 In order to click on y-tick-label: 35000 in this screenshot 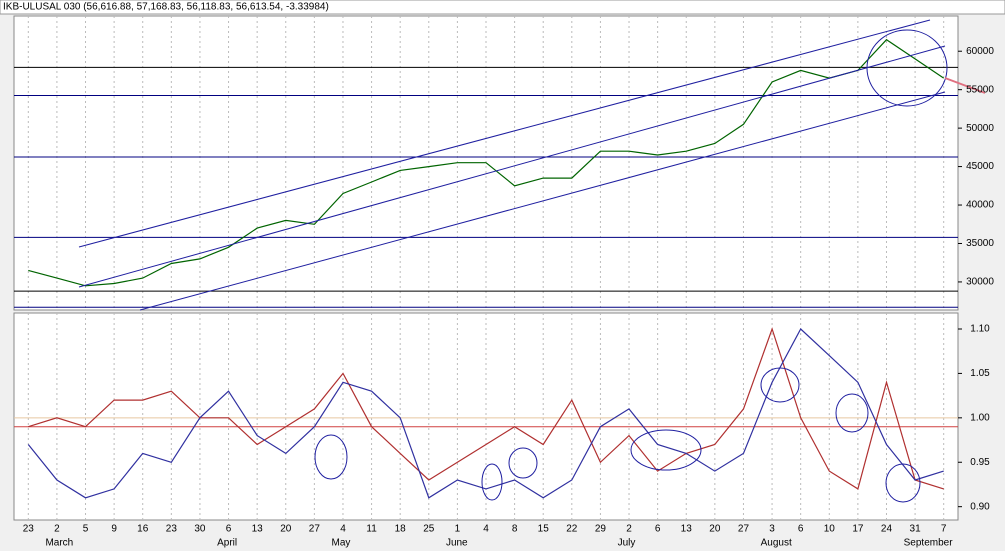, I will do `click(980, 243)`.